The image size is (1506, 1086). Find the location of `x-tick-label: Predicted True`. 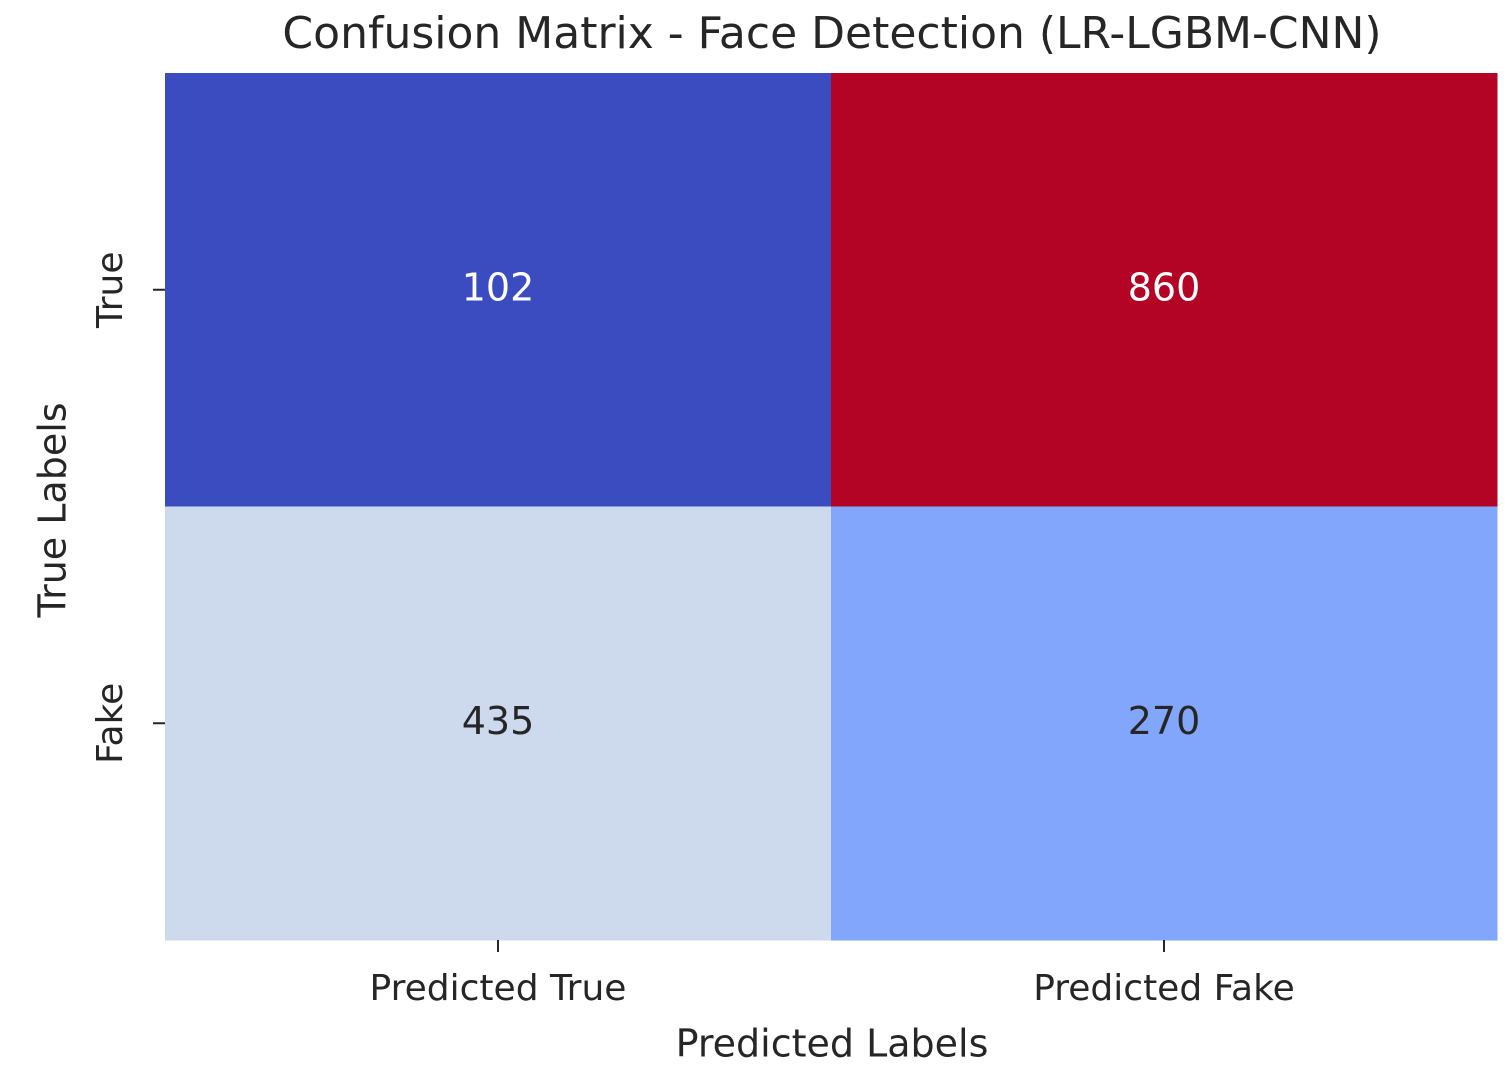

x-tick-label: Predicted True is located at coordinates (498, 988).